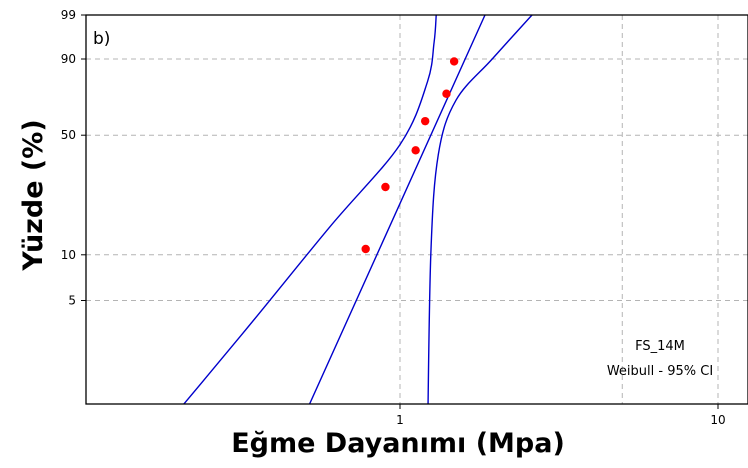  What do you see at coordinates (398, 443) in the screenshot?
I see `x-axis-label: Eğme Dayanımı (Mpa)` at bounding box center [398, 443].